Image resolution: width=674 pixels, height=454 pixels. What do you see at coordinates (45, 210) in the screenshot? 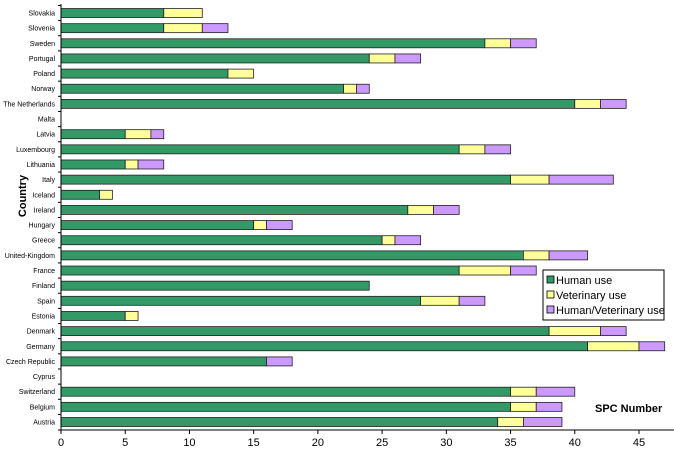
I see `category-label: Ireland` at bounding box center [45, 210].